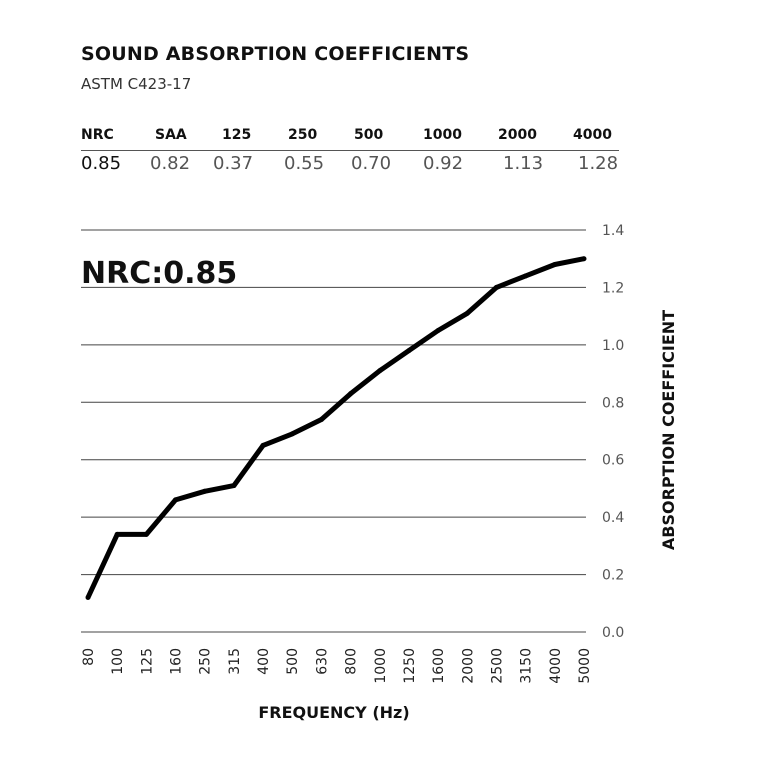  I want to click on nrc-annotation: NRC:0.85, so click(159, 273).